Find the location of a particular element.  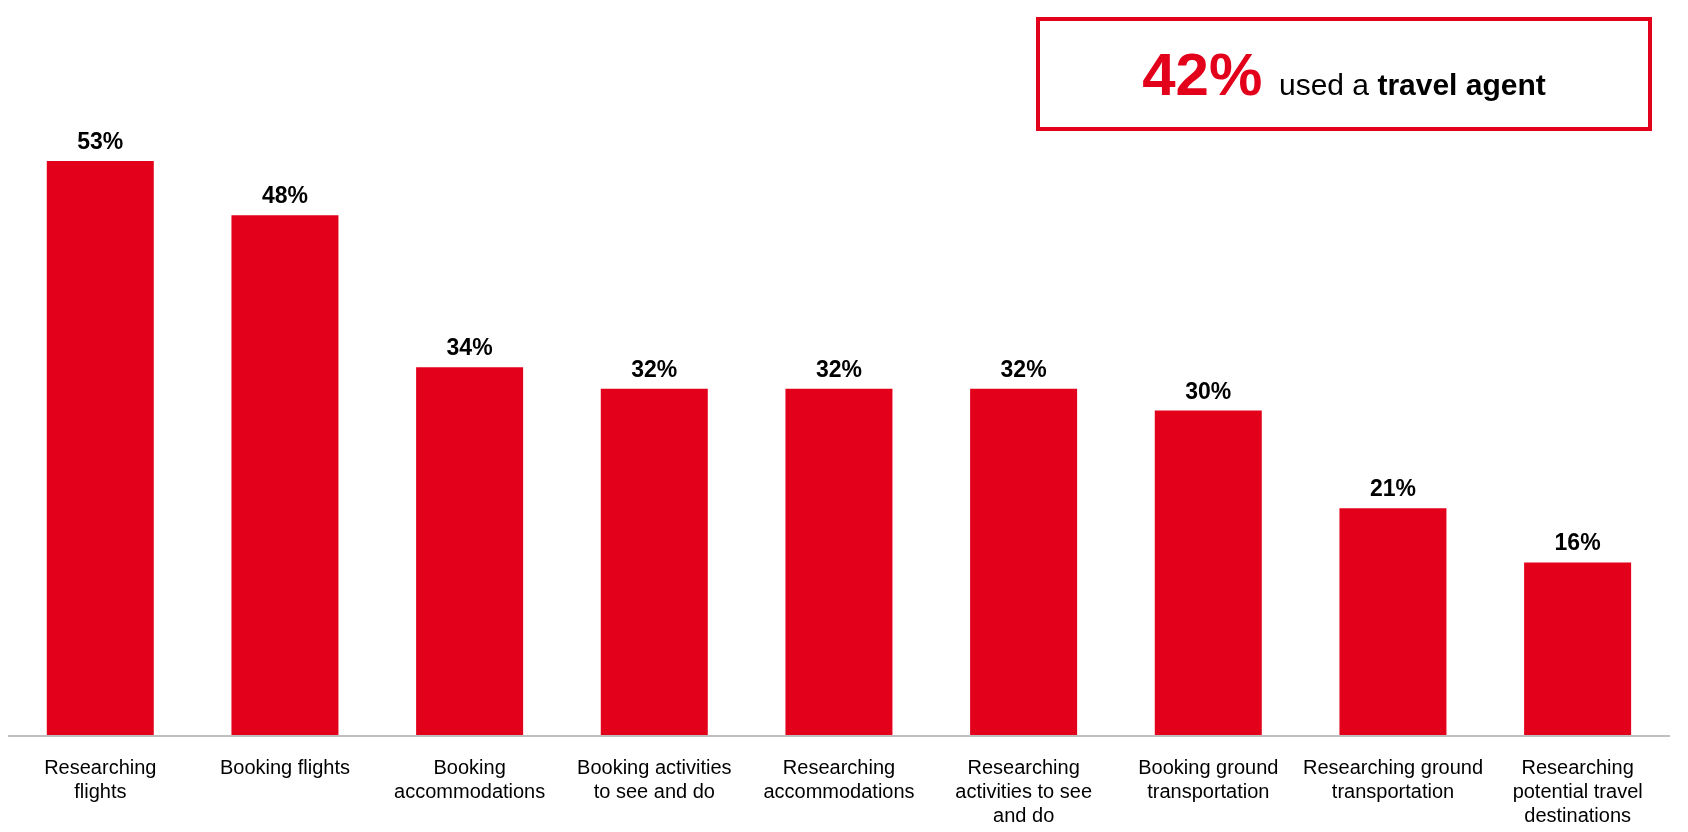

x-tick-label: Researching ground transportation is located at coordinates (1393, 779).